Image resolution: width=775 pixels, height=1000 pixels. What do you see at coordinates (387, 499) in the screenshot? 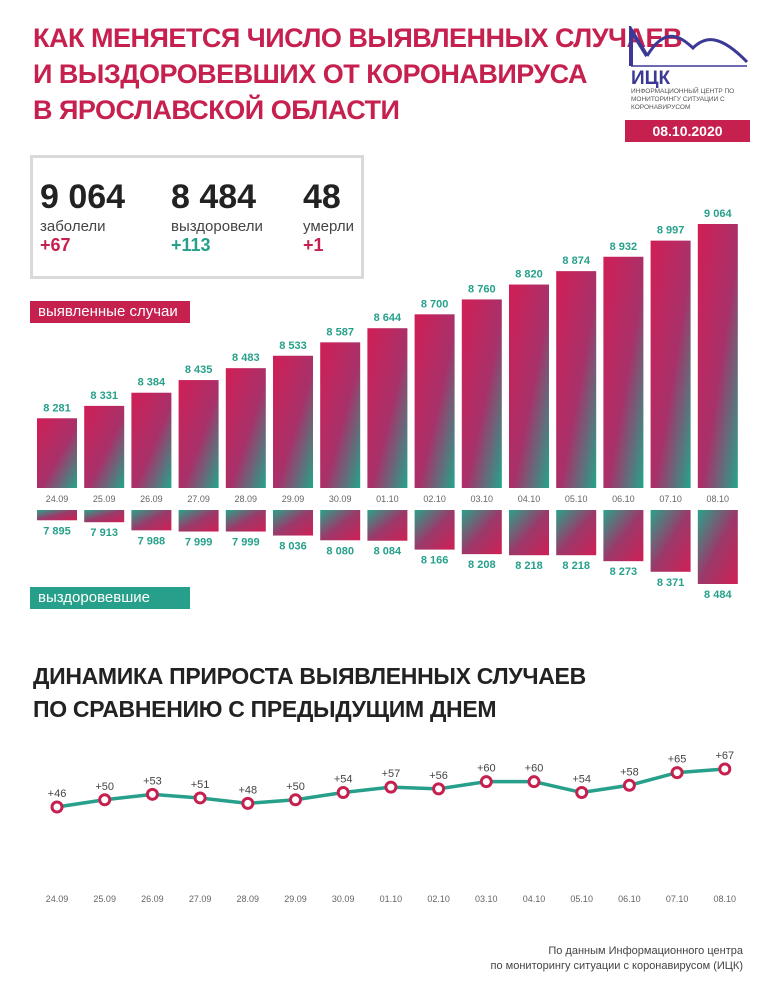
I see `date-tick-label: 01.10` at bounding box center [387, 499].